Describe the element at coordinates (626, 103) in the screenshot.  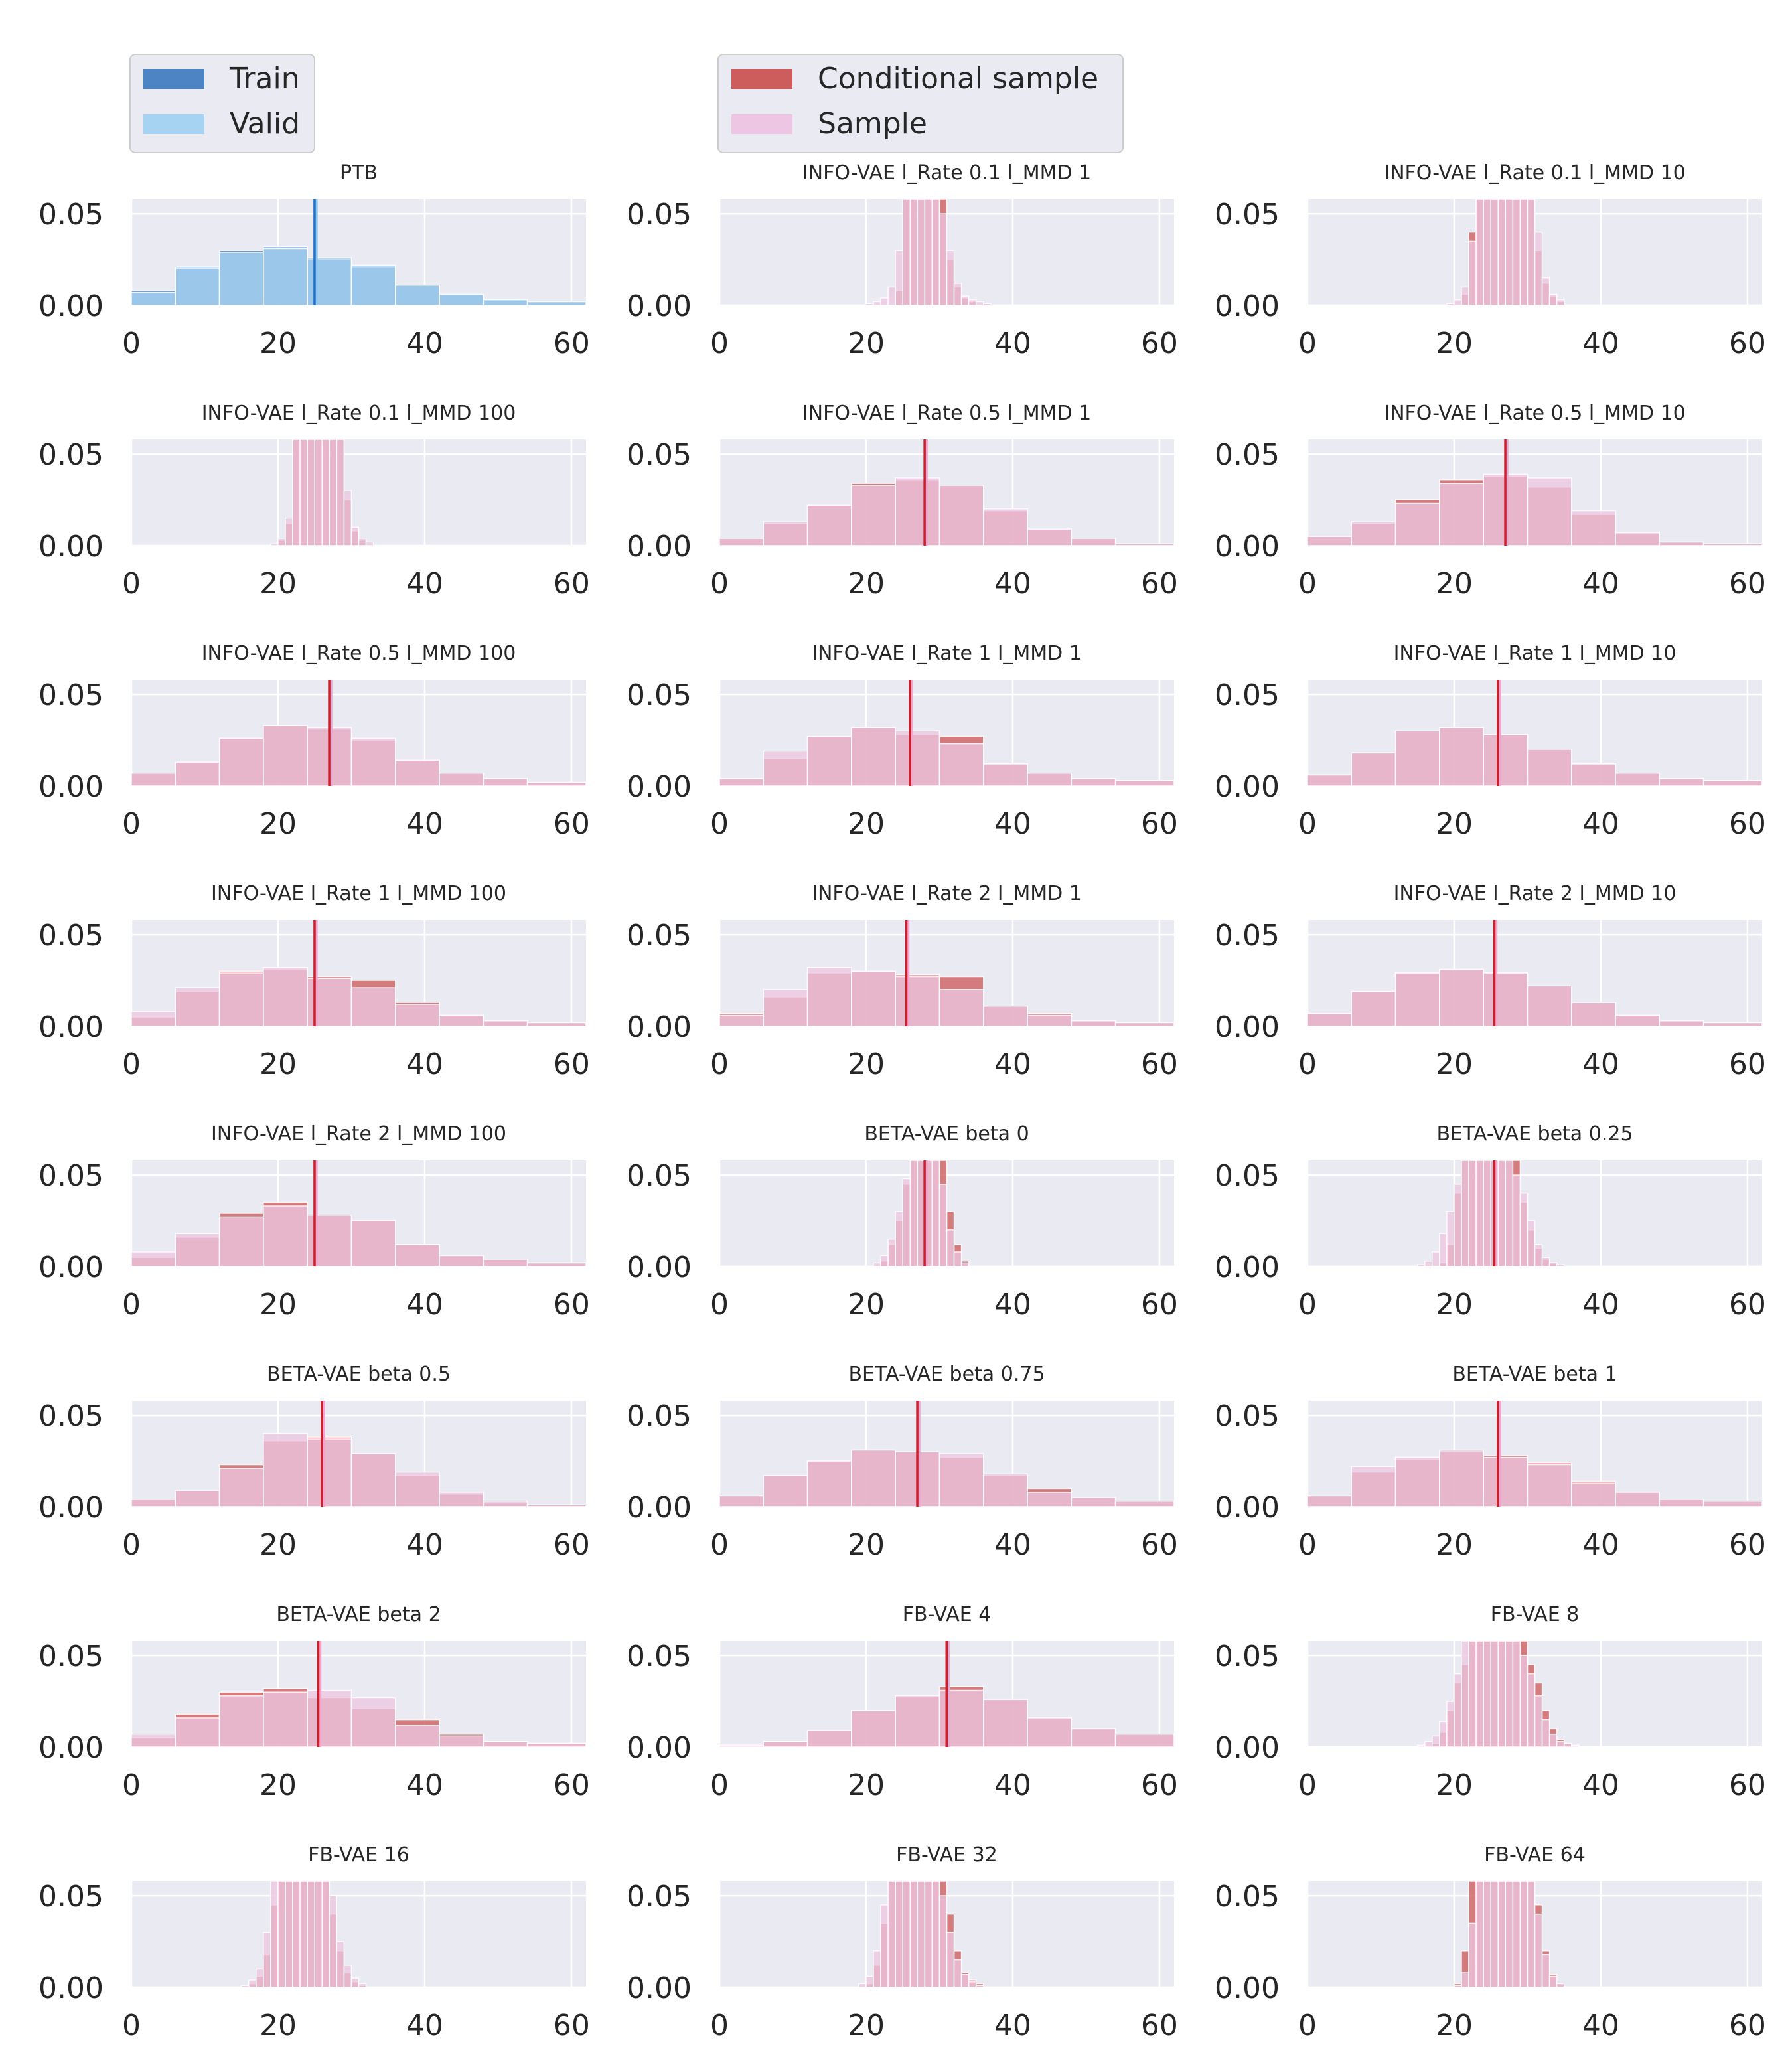
I see `legends: Train Valid Conditional sample Sample` at that location.